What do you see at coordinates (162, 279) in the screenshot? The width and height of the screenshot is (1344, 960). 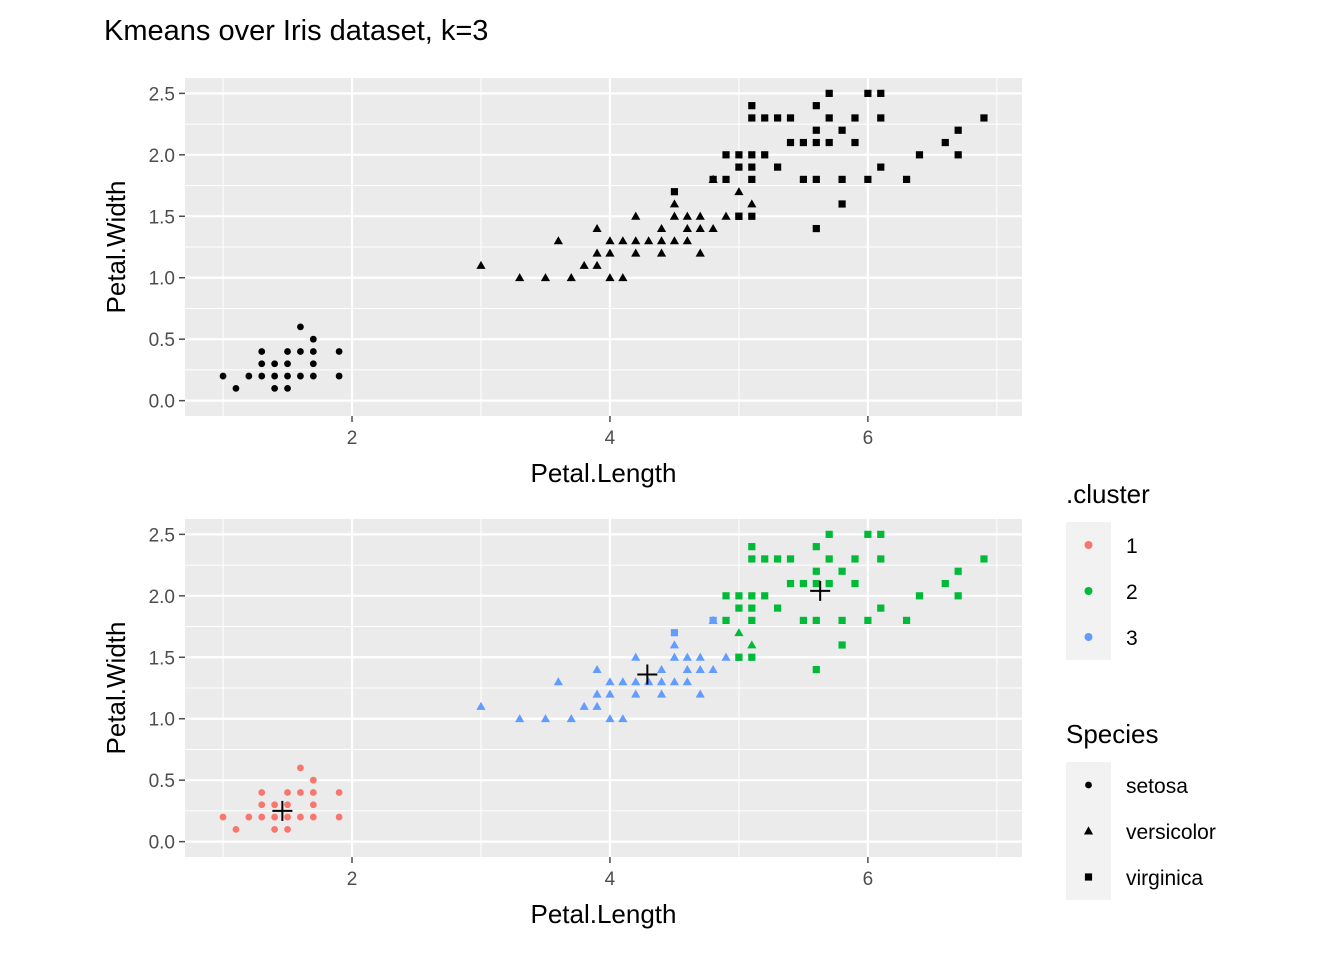 I see `y-tick-label: 1.0` at bounding box center [162, 279].